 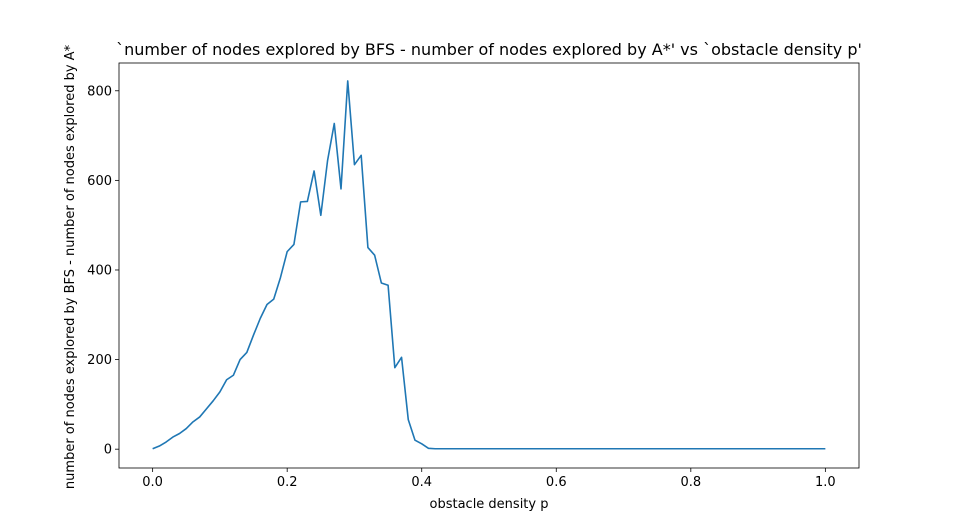 I want to click on x-tick-label: 0.0, so click(x=152, y=482).